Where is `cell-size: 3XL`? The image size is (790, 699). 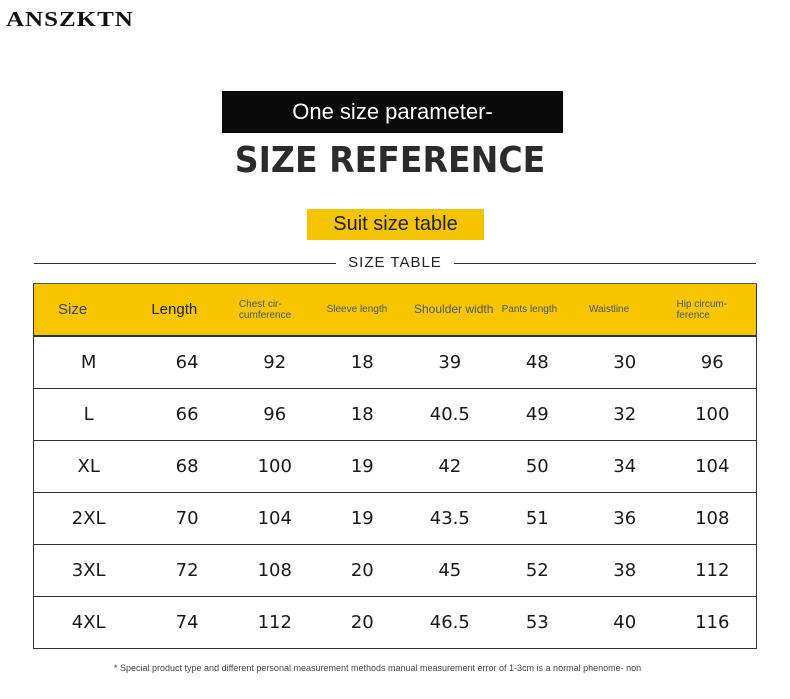 cell-size: 3XL is located at coordinates (88, 570).